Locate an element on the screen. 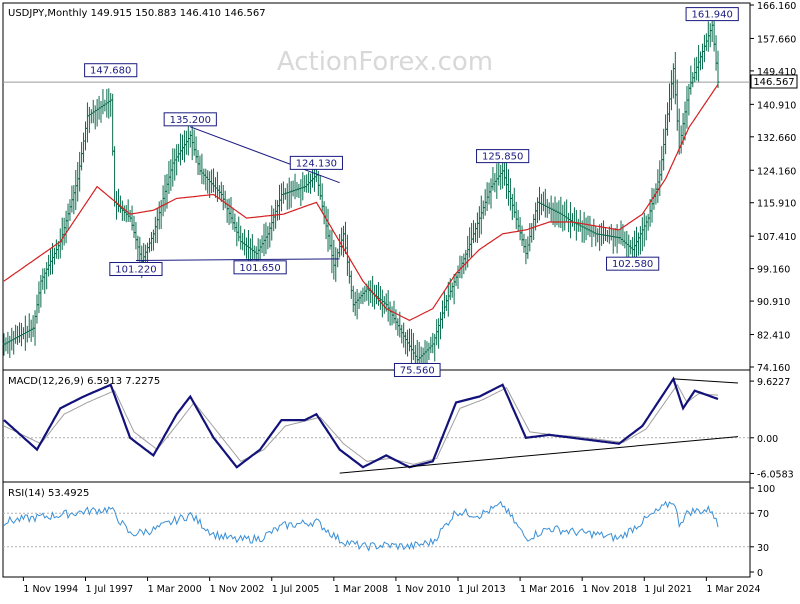  price-annotation: 102.580 is located at coordinates (633, 263).